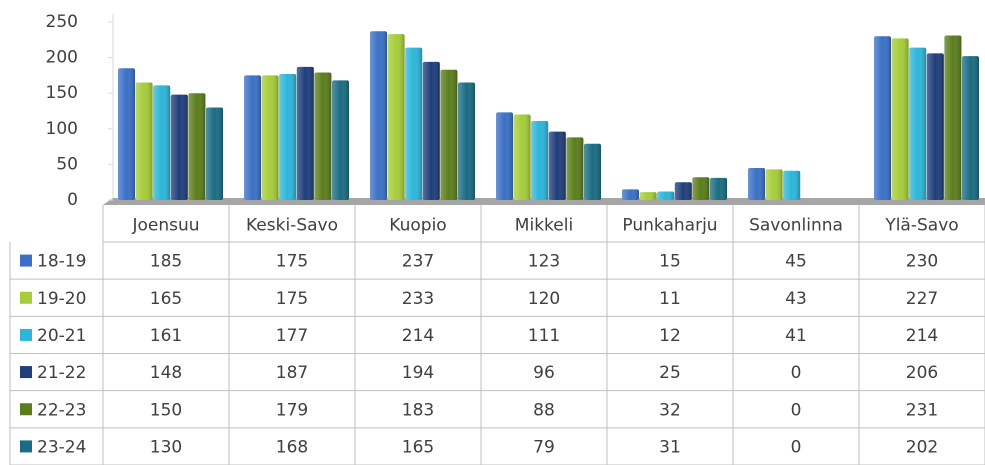 This screenshot has height=465, width=985. What do you see at coordinates (796, 299) in the screenshot?
I see `table-value: 43` at bounding box center [796, 299].